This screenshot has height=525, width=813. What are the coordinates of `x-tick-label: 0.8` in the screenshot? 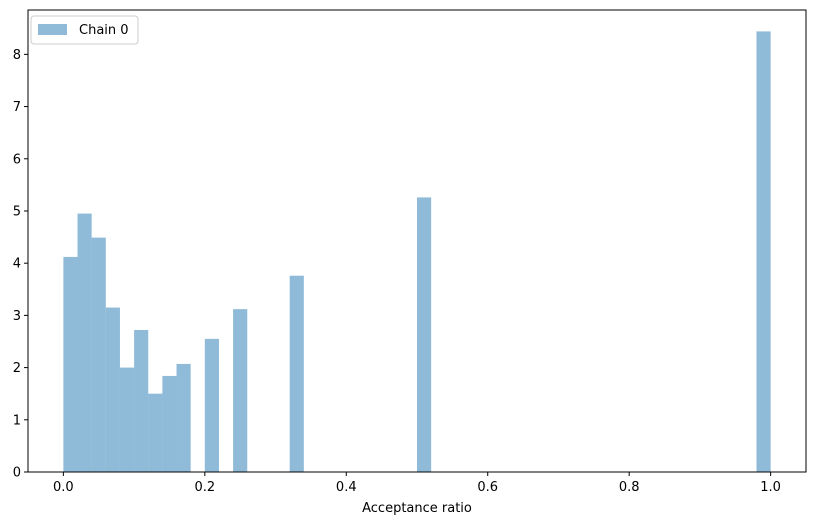 It's located at (629, 487).